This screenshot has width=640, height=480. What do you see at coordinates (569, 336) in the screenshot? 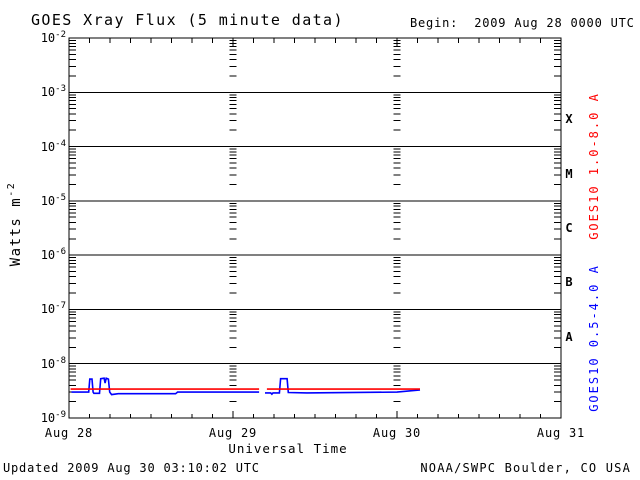
I see `flare-class-label-a: A` at bounding box center [569, 336].